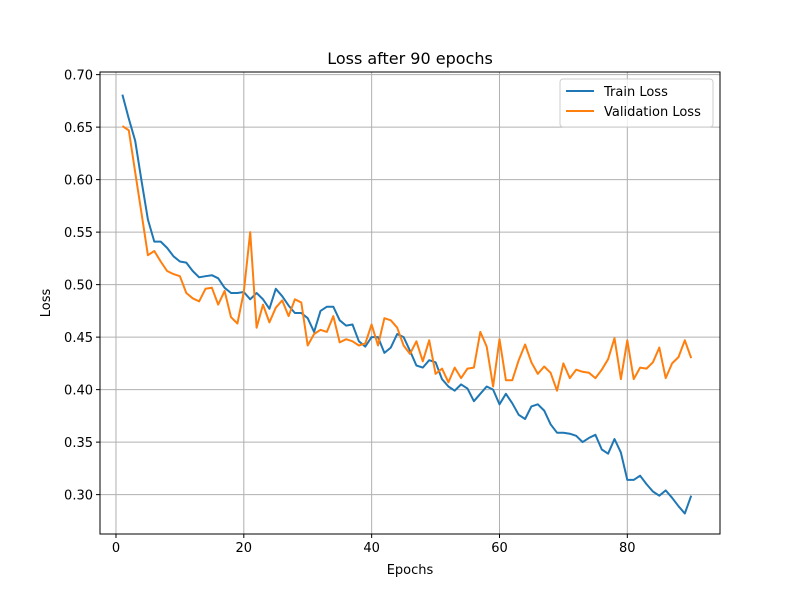 The image size is (800, 600). Describe the element at coordinates (410, 58) in the screenshot. I see `chart-title: Loss after 90 epochs` at that location.